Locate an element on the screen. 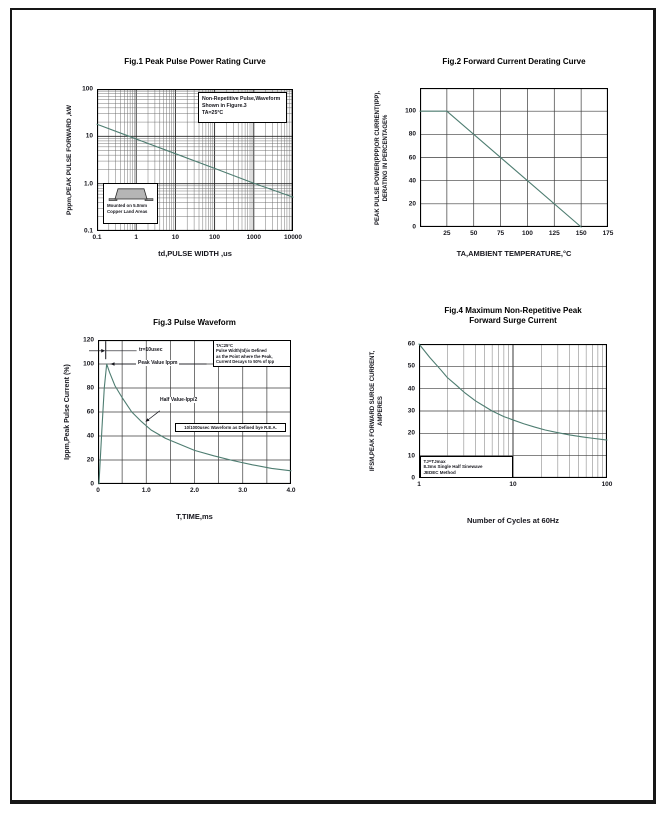 The width and height of the screenshot is (666, 814). fig4-note-line: 8.3ms Single Half Sinewave is located at coordinates (453, 467).